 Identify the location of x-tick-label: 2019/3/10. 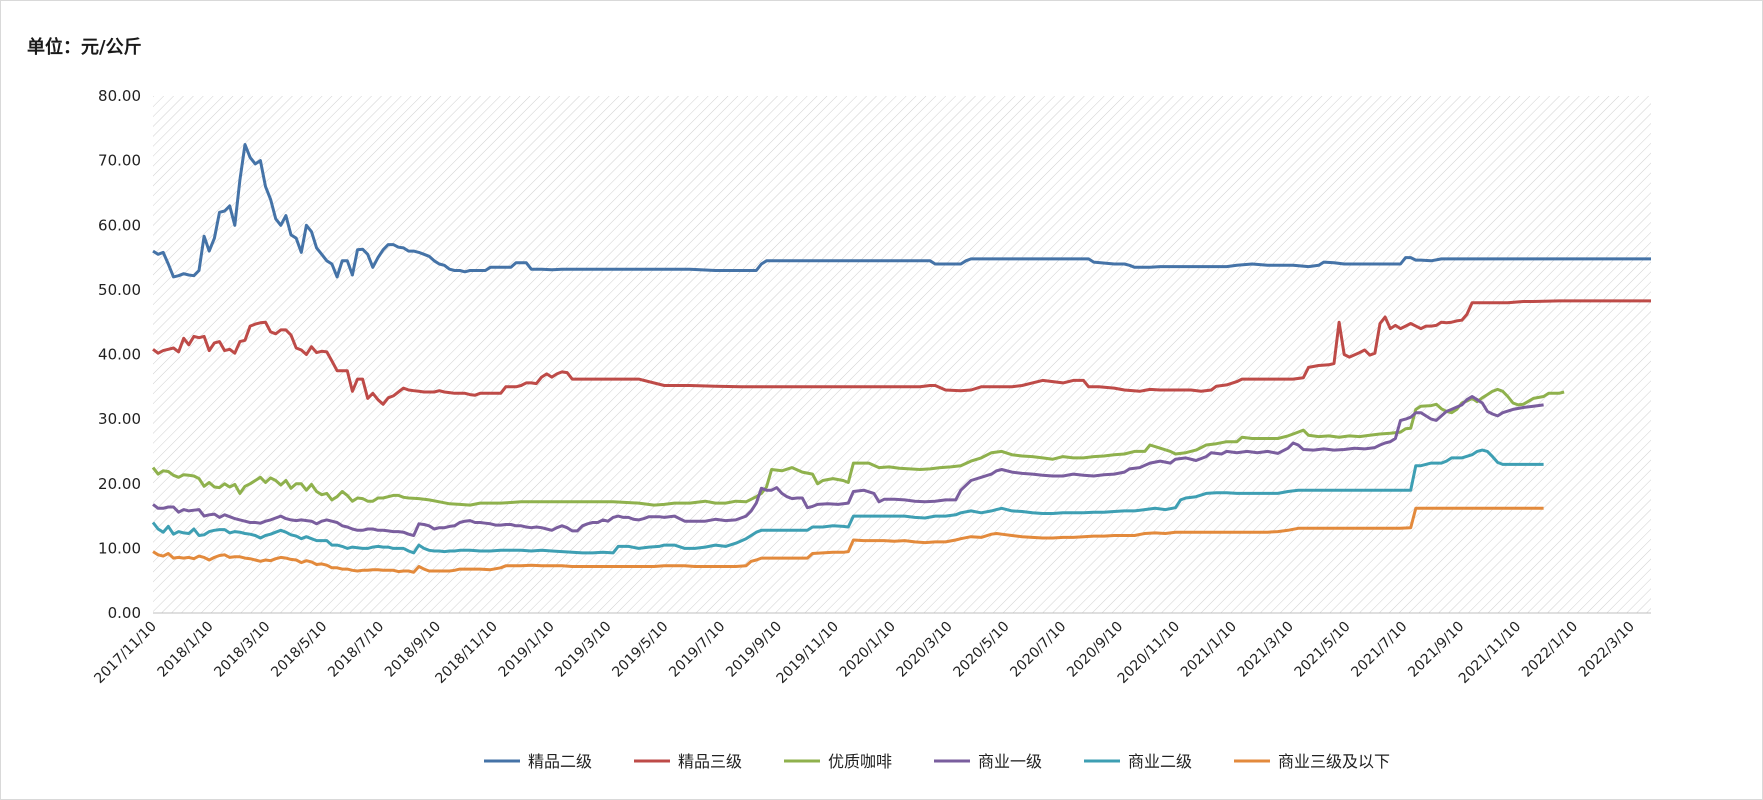
(584, 650).